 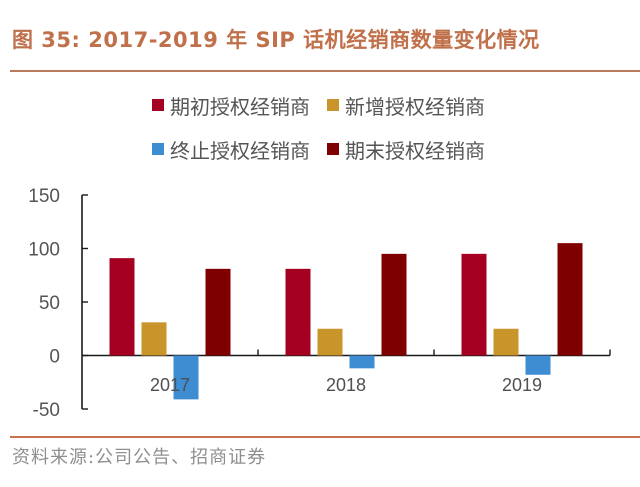 I want to click on source-divider, so click(x=325, y=437).